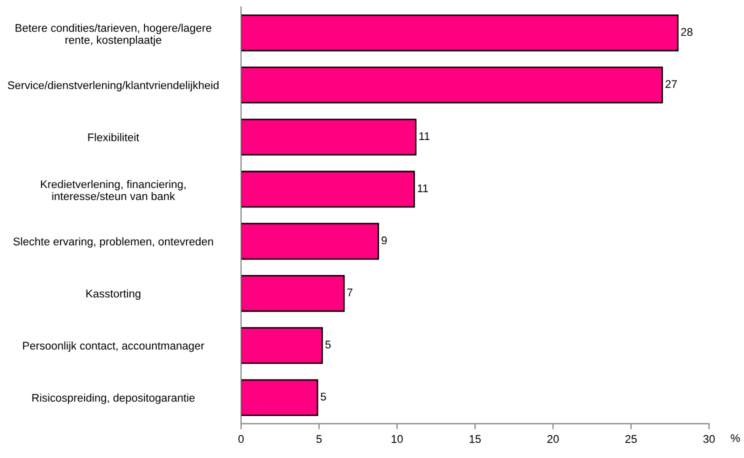 The image size is (744, 458). What do you see at coordinates (735, 438) in the screenshot?
I see `x-axis-title: %` at bounding box center [735, 438].